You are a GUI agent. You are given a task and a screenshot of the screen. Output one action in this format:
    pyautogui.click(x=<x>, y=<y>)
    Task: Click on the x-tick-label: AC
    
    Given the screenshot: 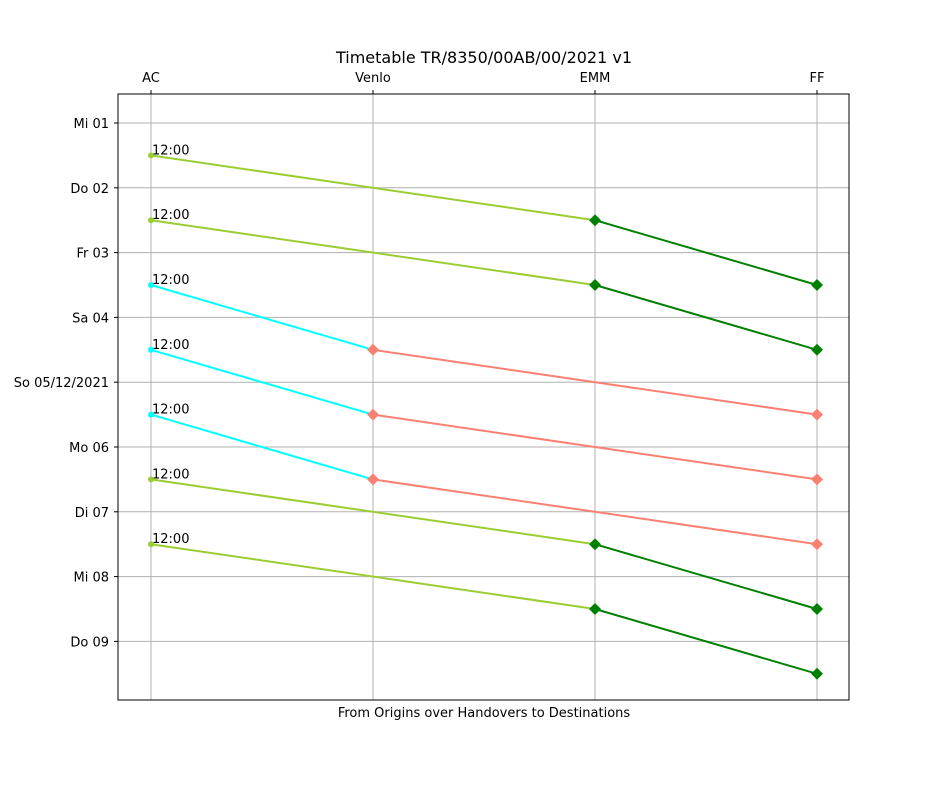 What is the action you would take?
    pyautogui.click(x=151, y=78)
    